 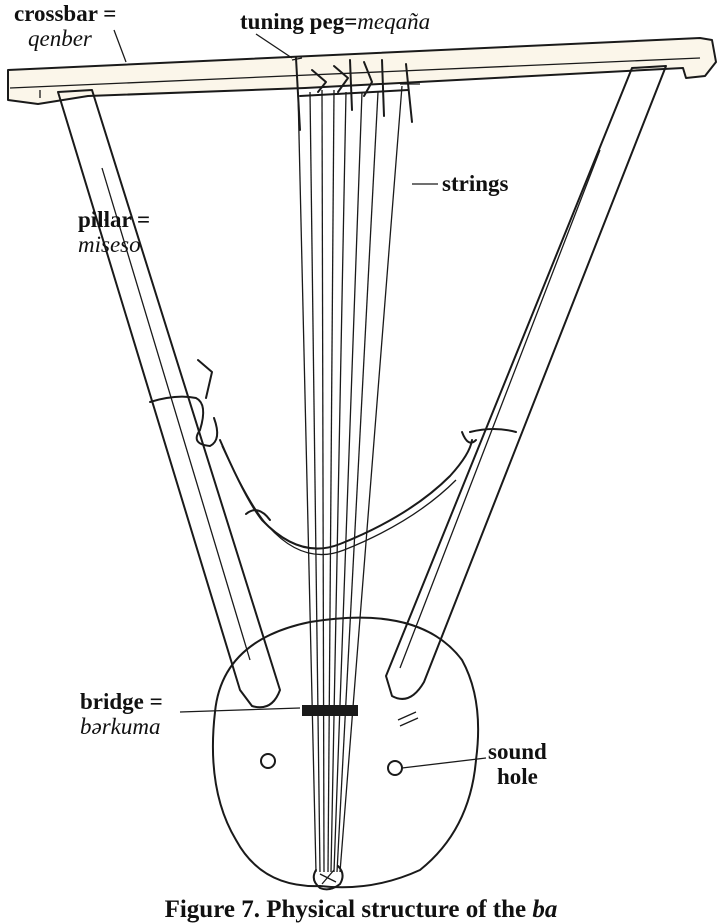 I want to click on tuning-pegs, so click(x=355, y=94).